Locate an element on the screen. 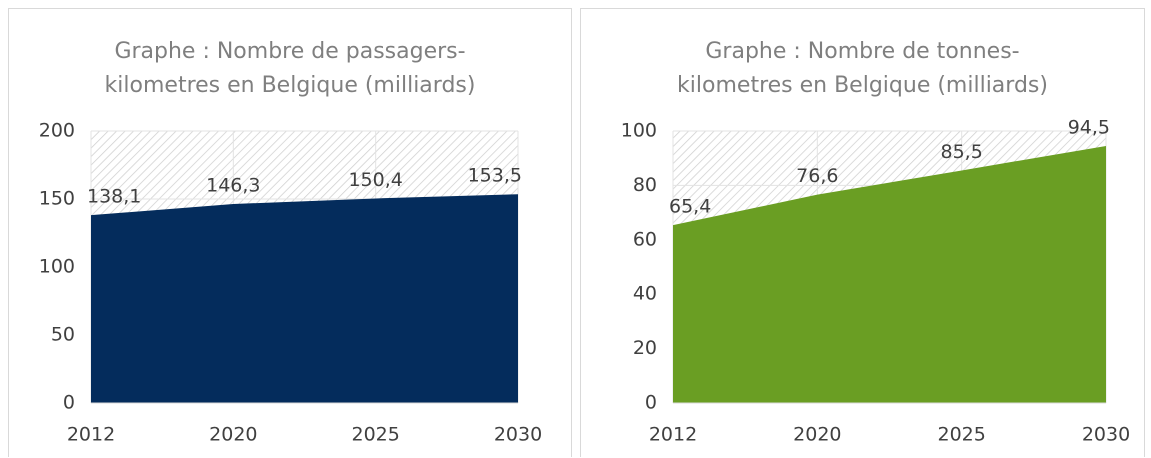 The image size is (1151, 458). data-label: 146,3 is located at coordinates (233, 186).